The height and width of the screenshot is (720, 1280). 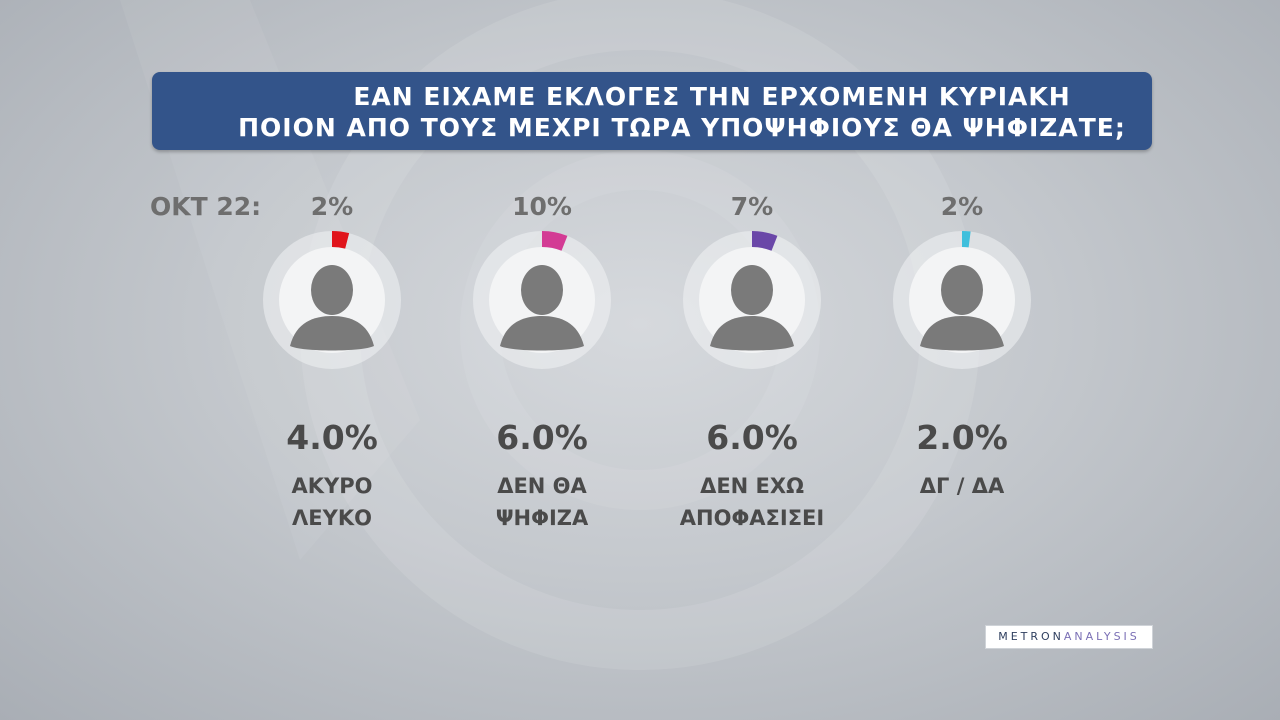 What do you see at coordinates (206, 206) in the screenshot?
I see `previous-period-label: ΟΚΤ 22:` at bounding box center [206, 206].